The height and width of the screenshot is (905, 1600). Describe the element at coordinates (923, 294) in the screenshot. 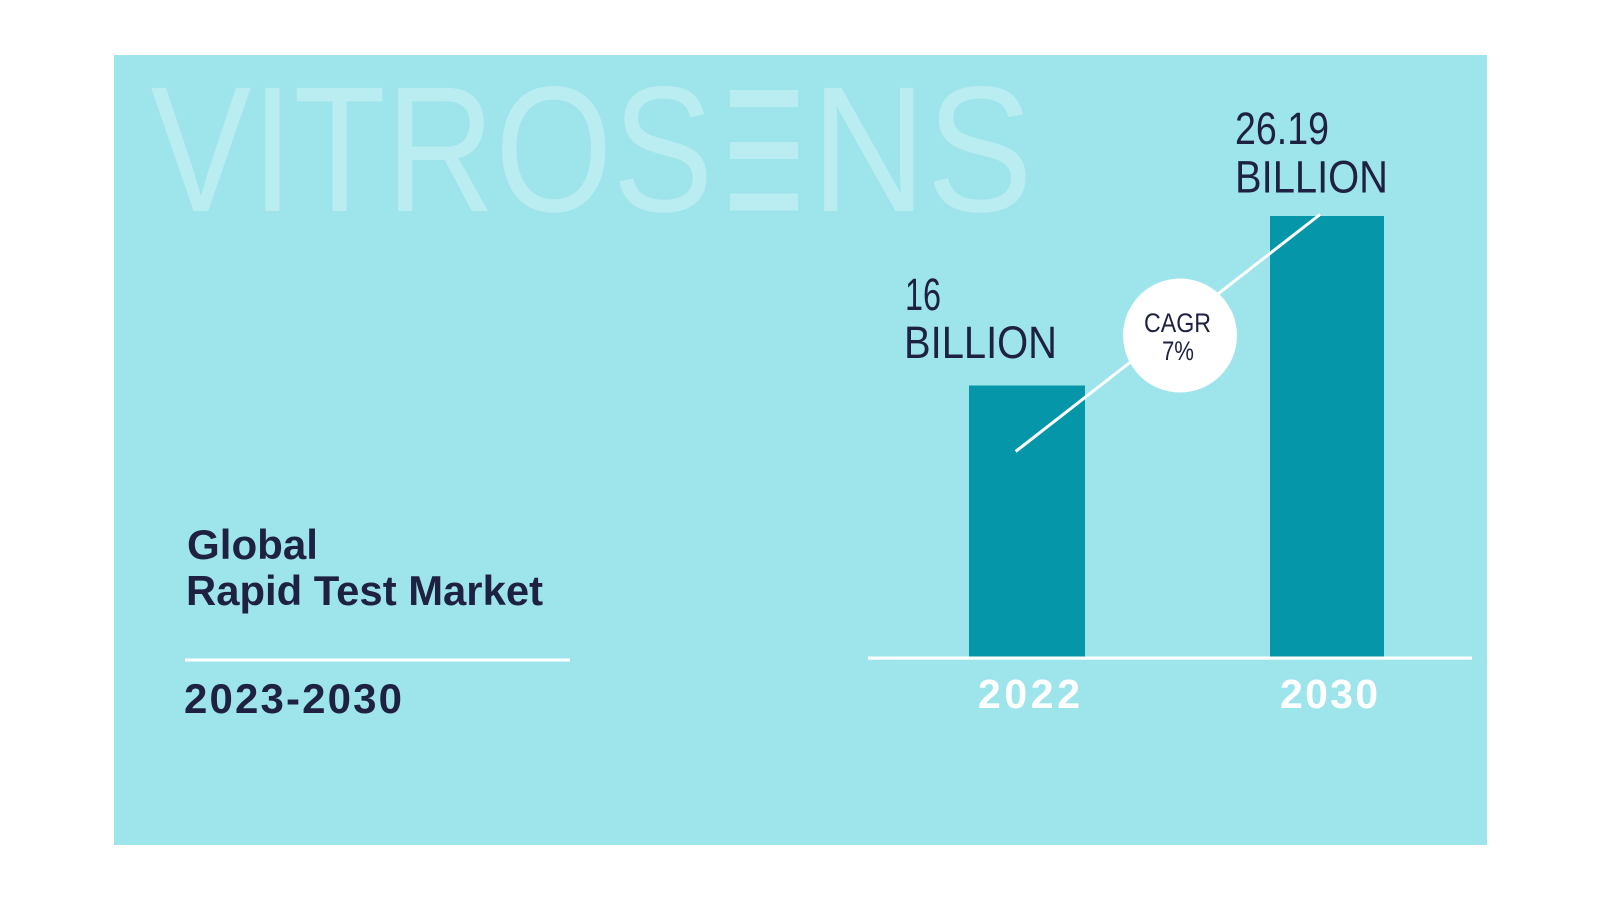

I see `svg-text: 16` at that location.